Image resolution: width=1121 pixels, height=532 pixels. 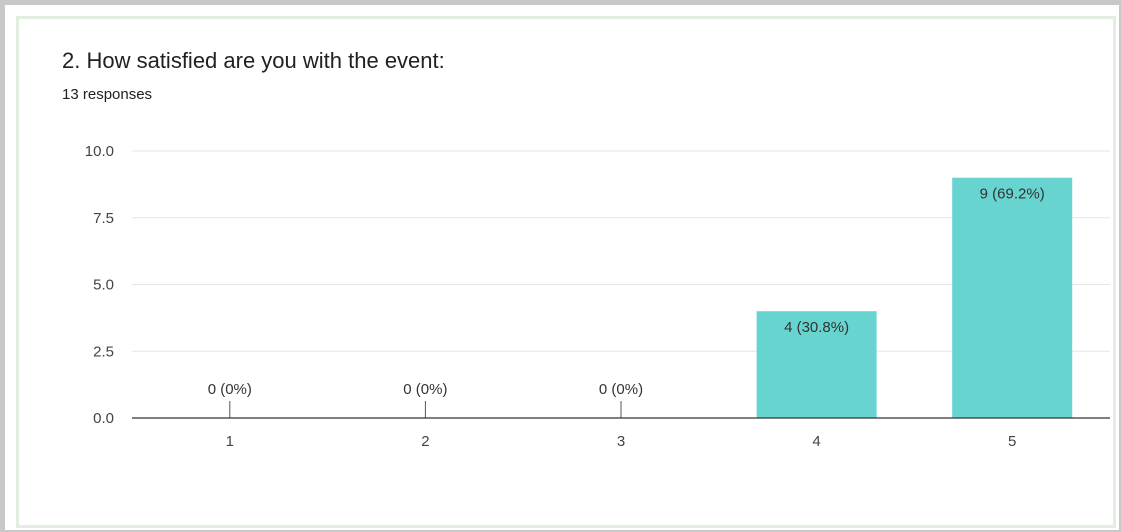 What do you see at coordinates (253, 60) in the screenshot?
I see `question-title: 2. How satisfied are you with the event:` at bounding box center [253, 60].